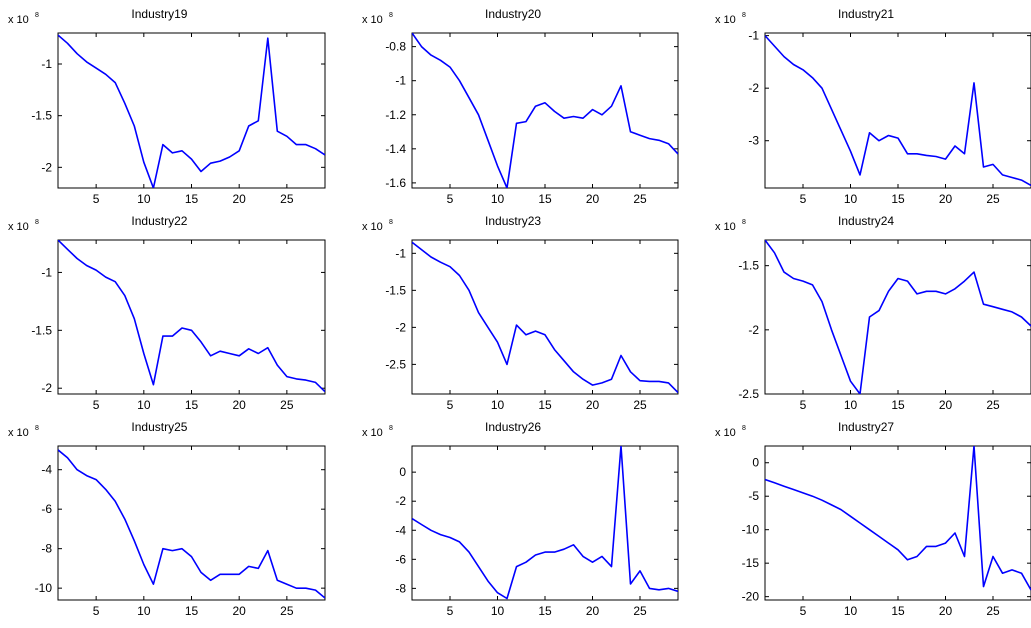 This screenshot has width=1031, height=628. I want to click on subplot-title: Industry26, so click(513, 427).